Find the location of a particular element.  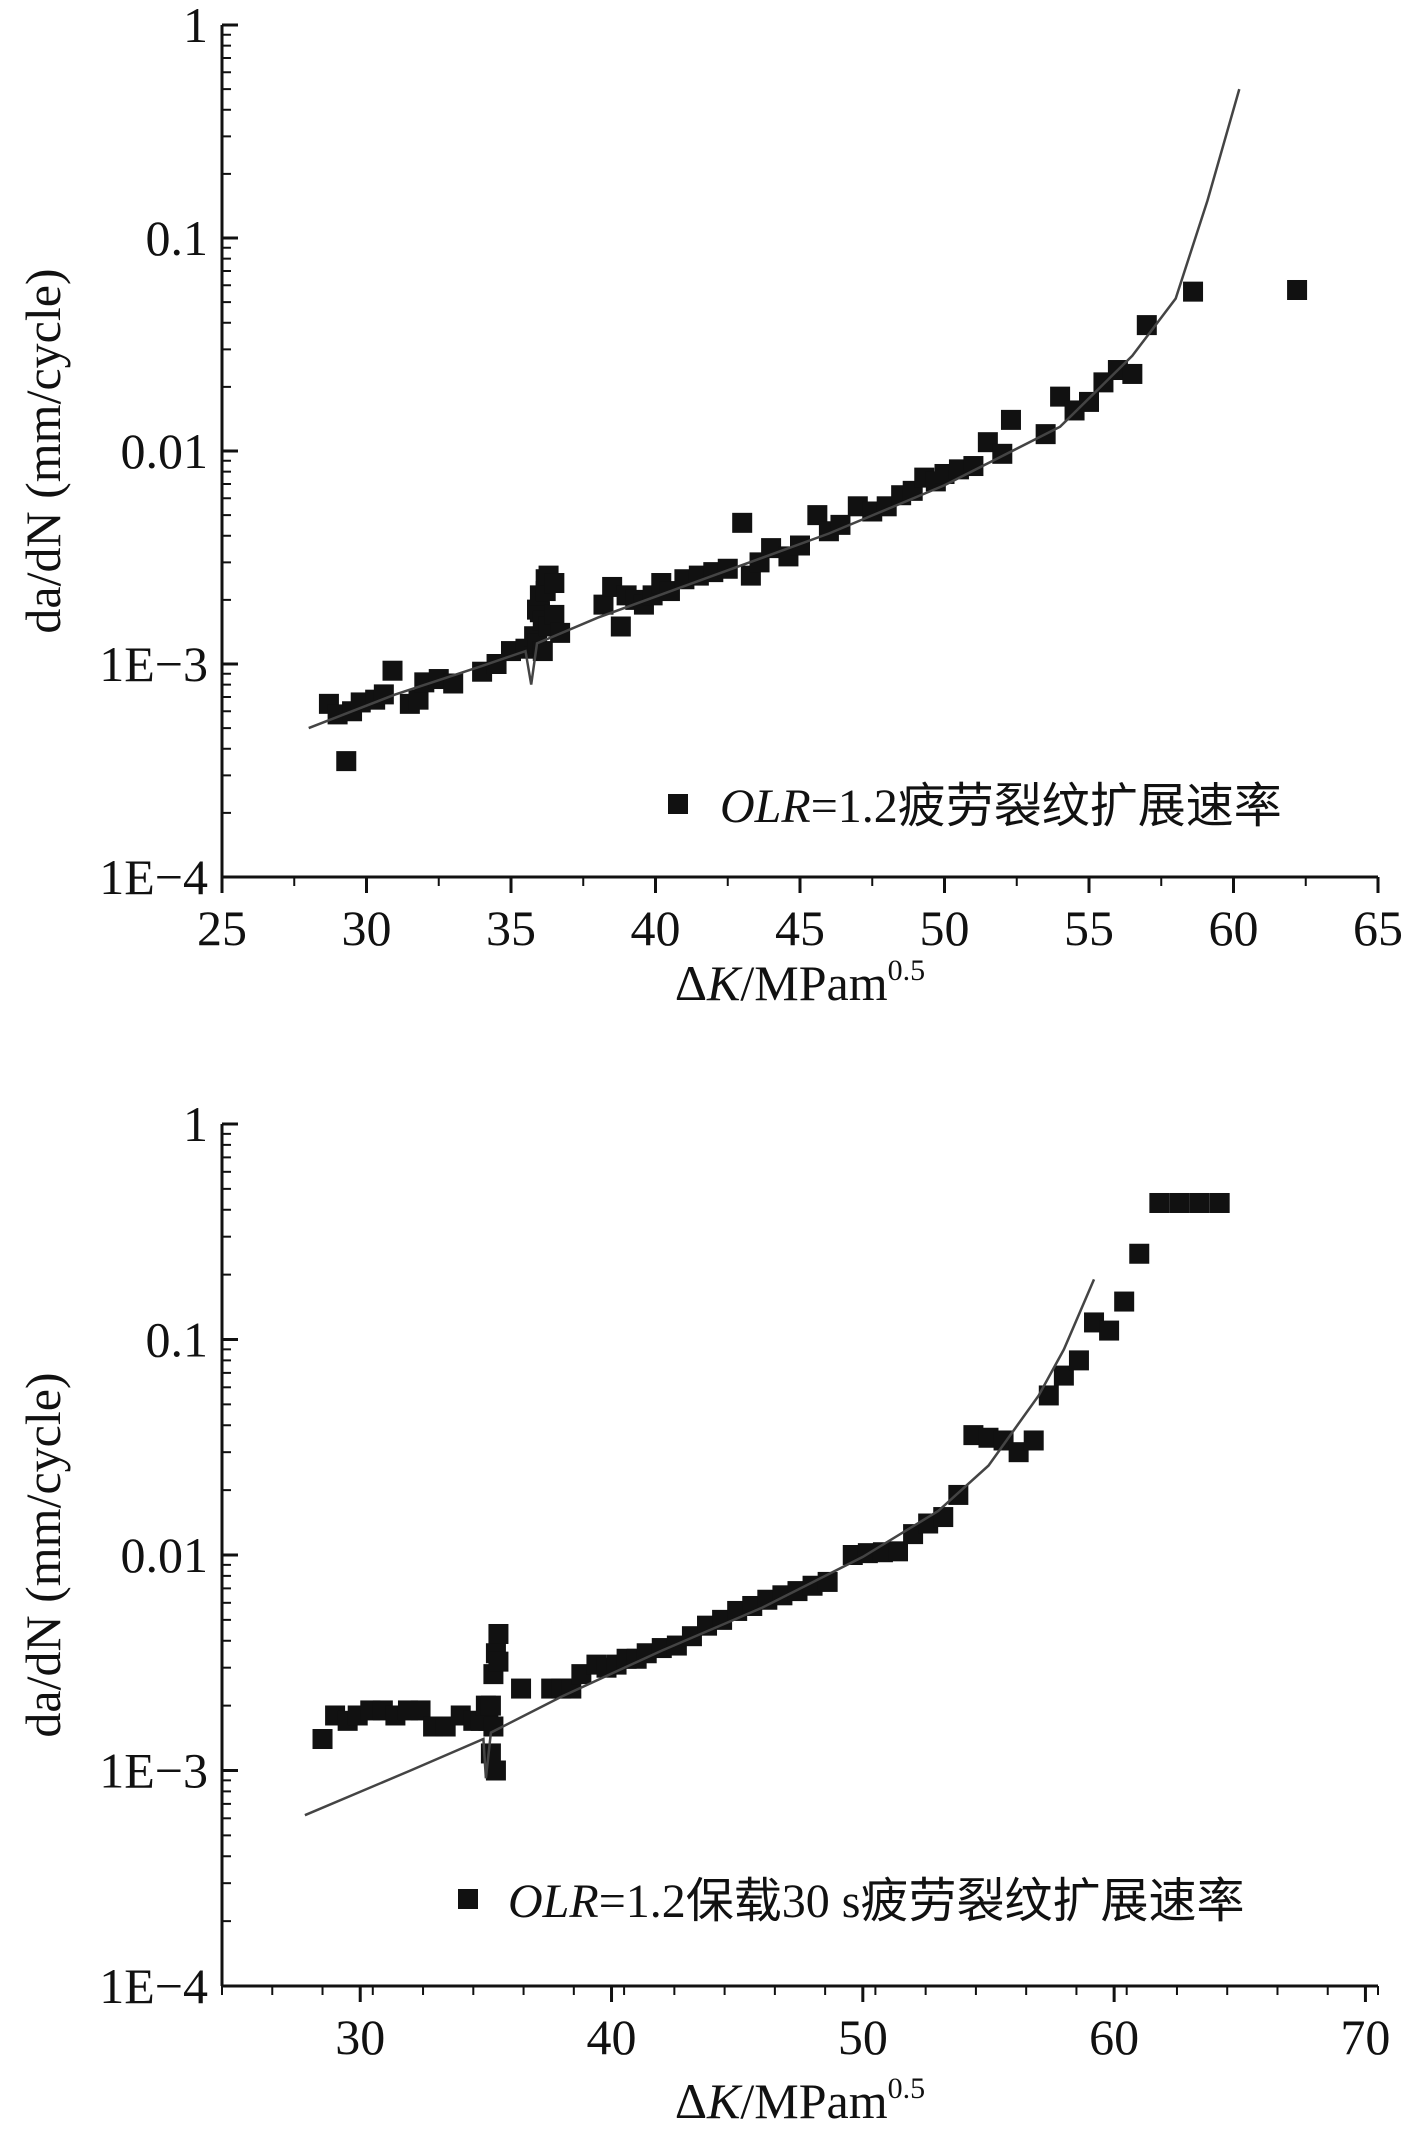

legend-label: OLR=1.2保载30 s疲劳裂纹扩展速率 is located at coordinates (876, 1901).